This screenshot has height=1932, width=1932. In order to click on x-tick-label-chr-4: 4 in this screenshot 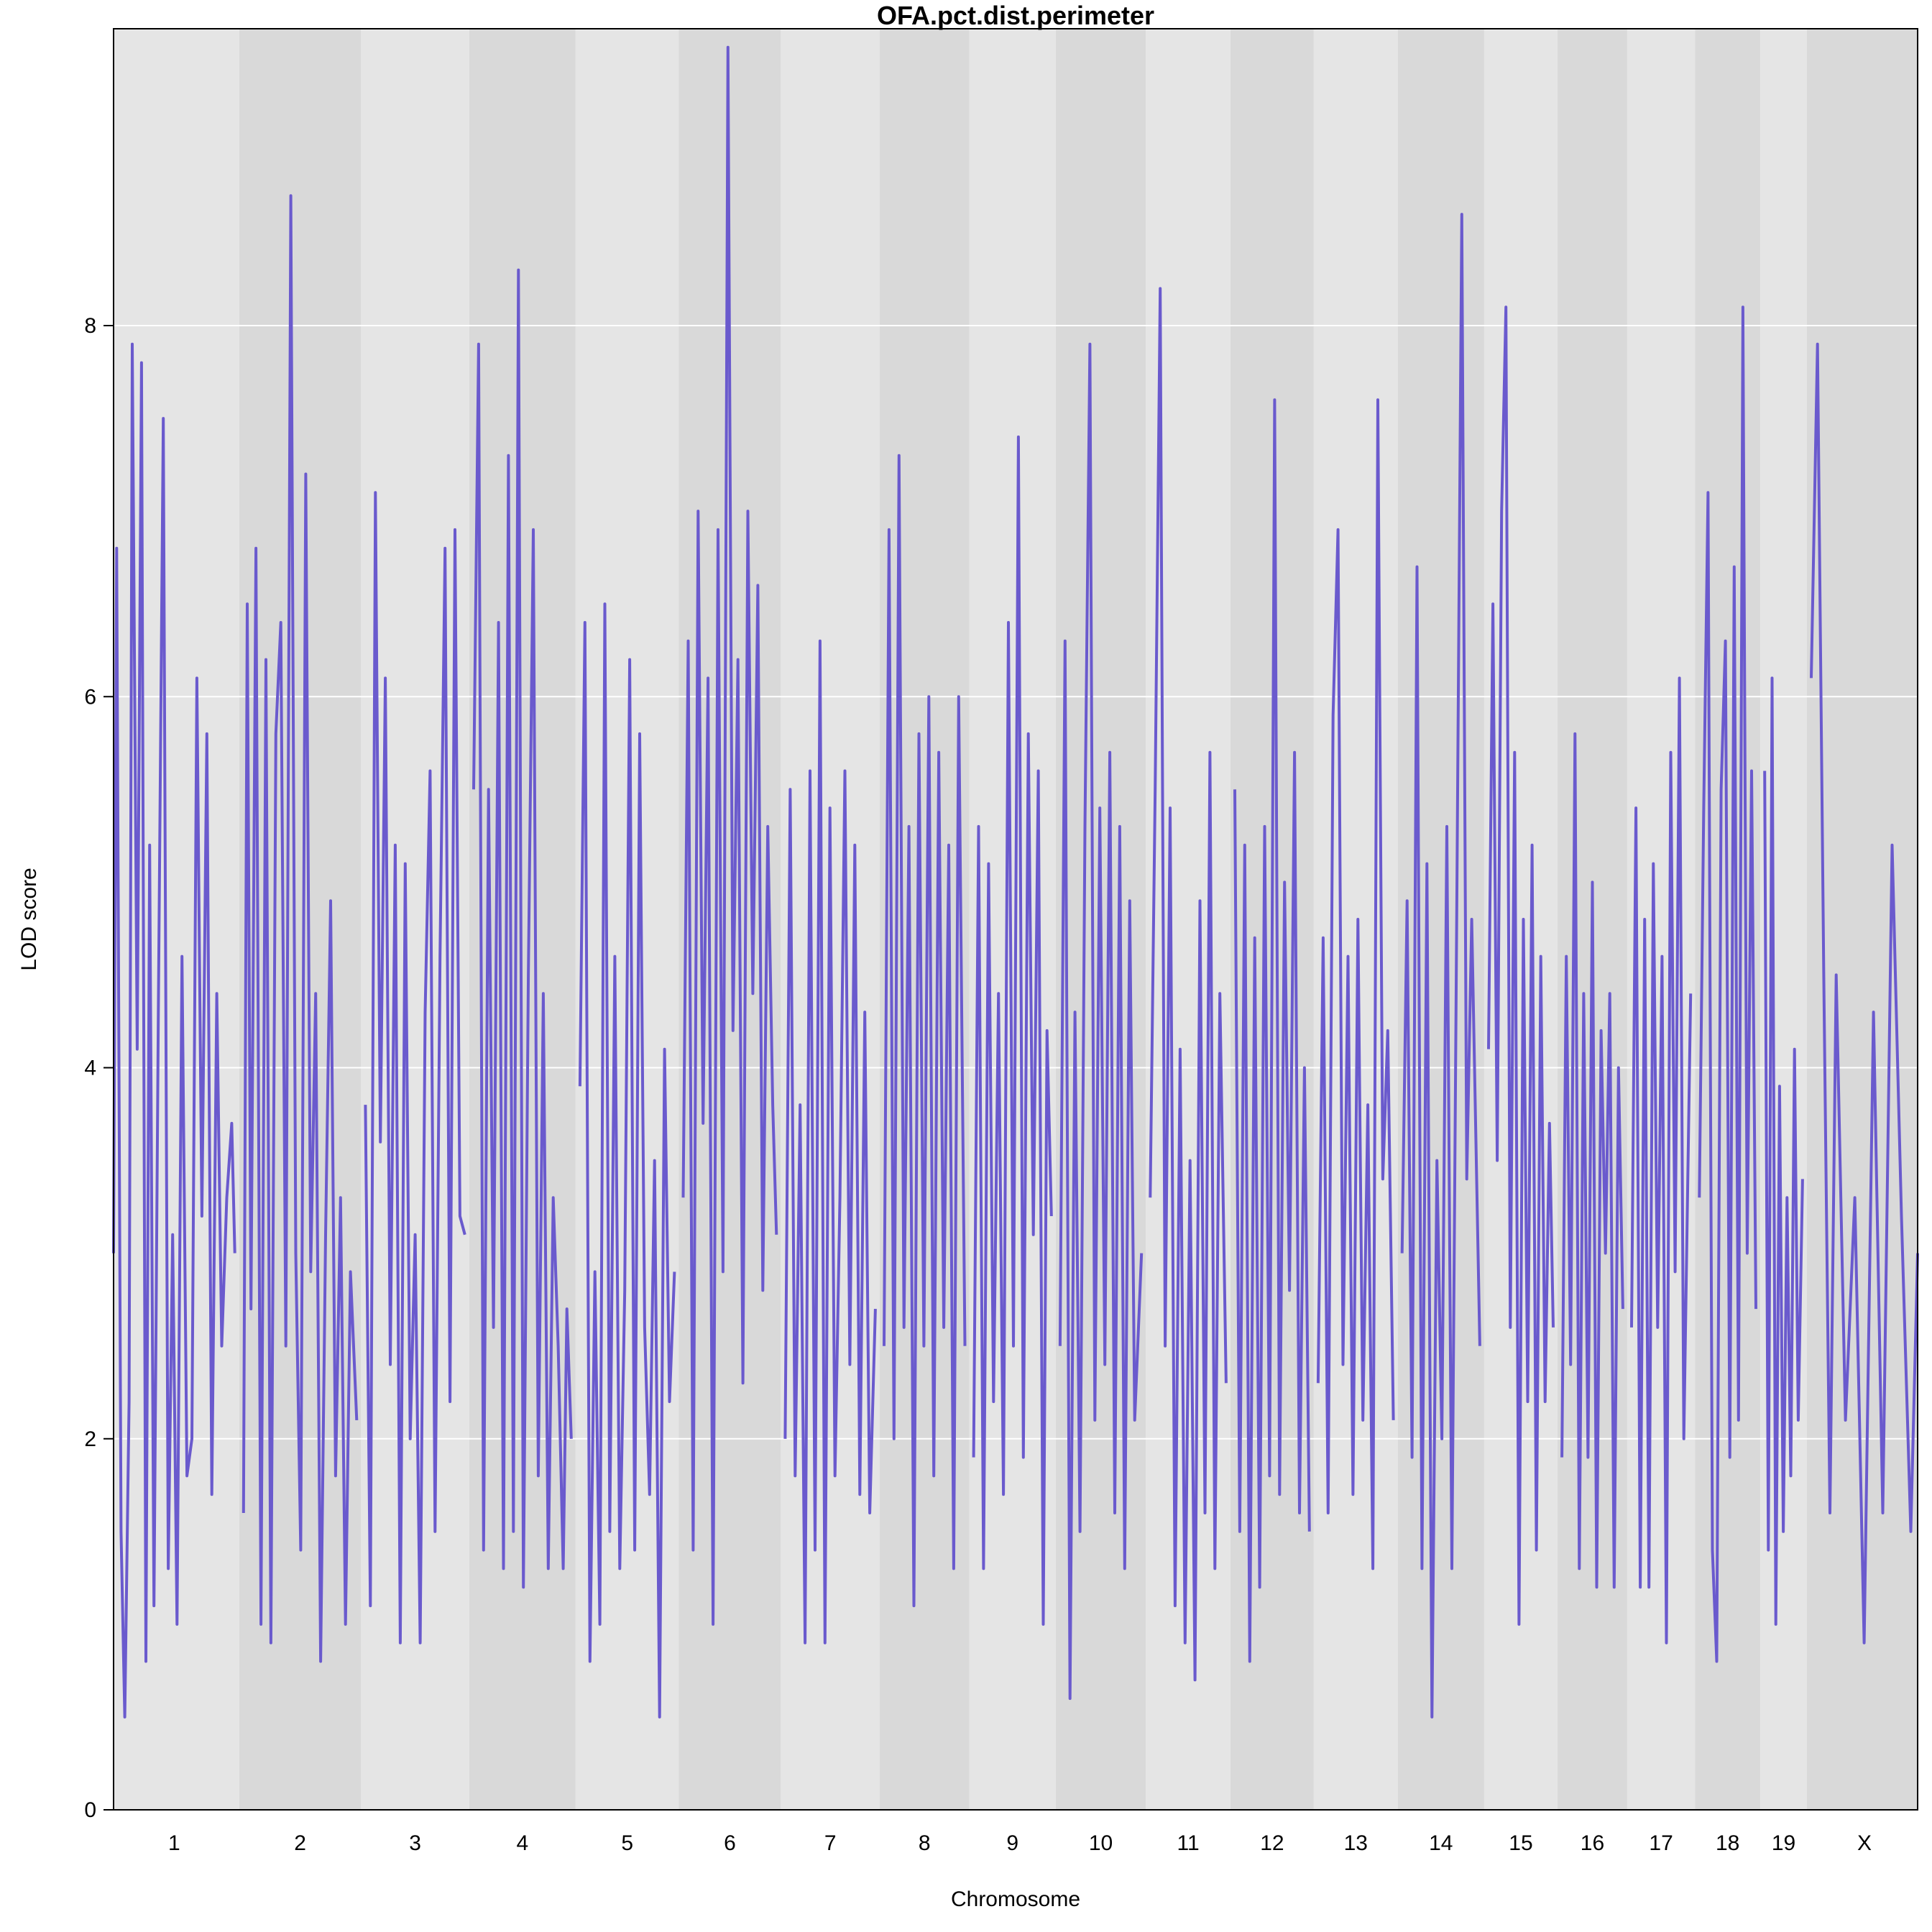, I will do `click(523, 1843)`.